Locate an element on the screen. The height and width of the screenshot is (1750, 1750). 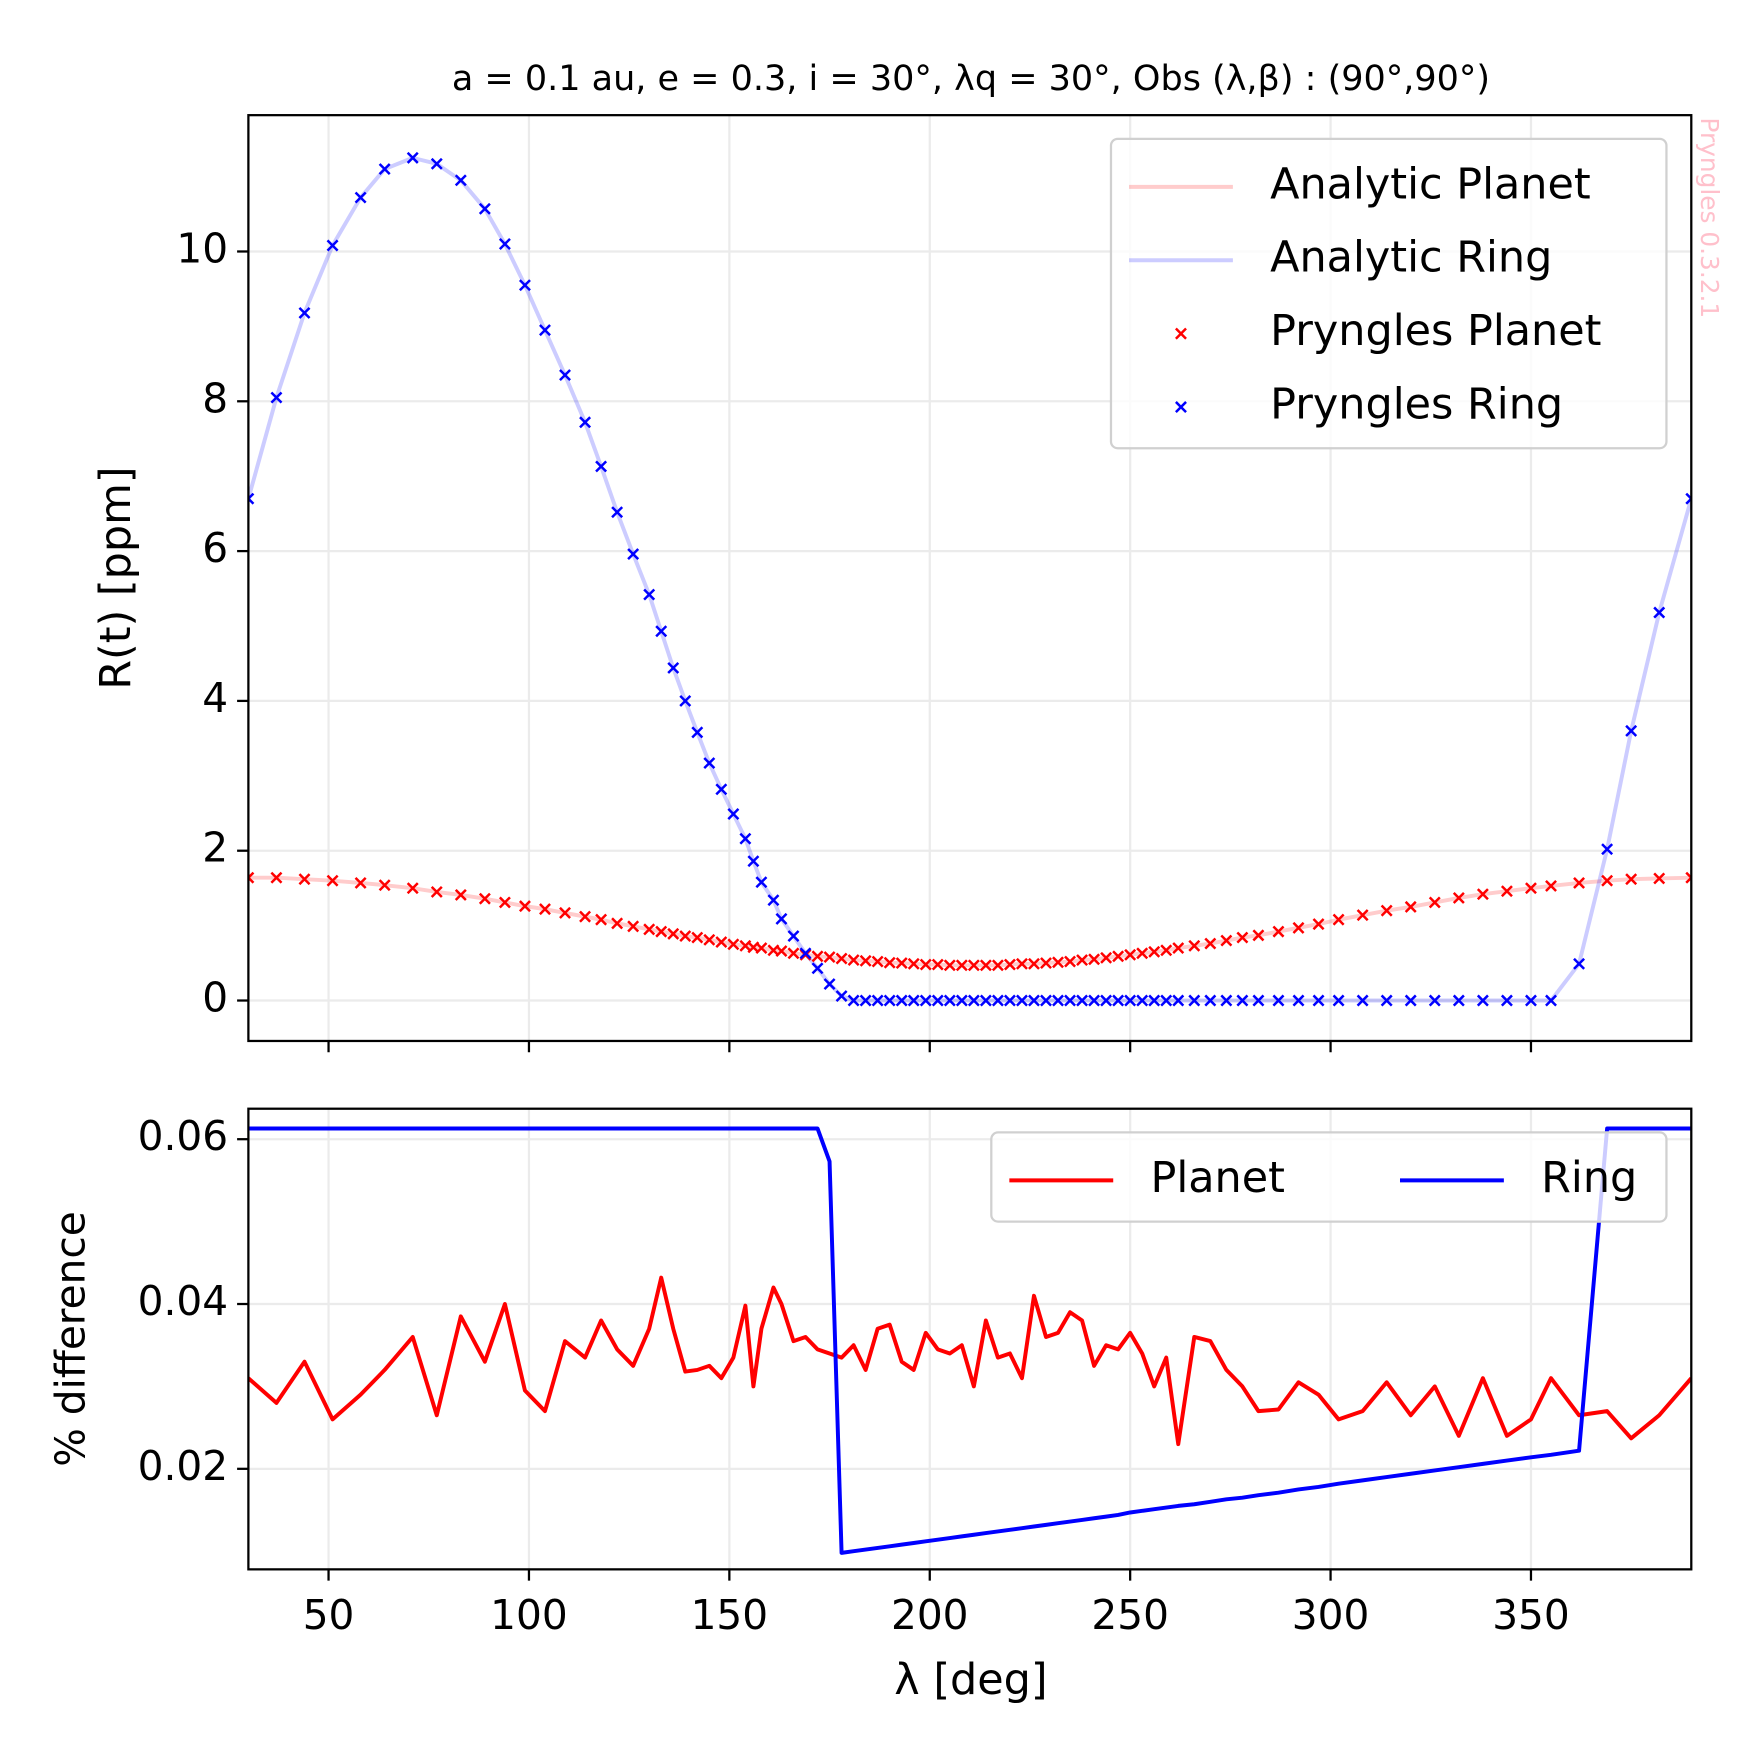
legend-box is located at coordinates (1388, 293).